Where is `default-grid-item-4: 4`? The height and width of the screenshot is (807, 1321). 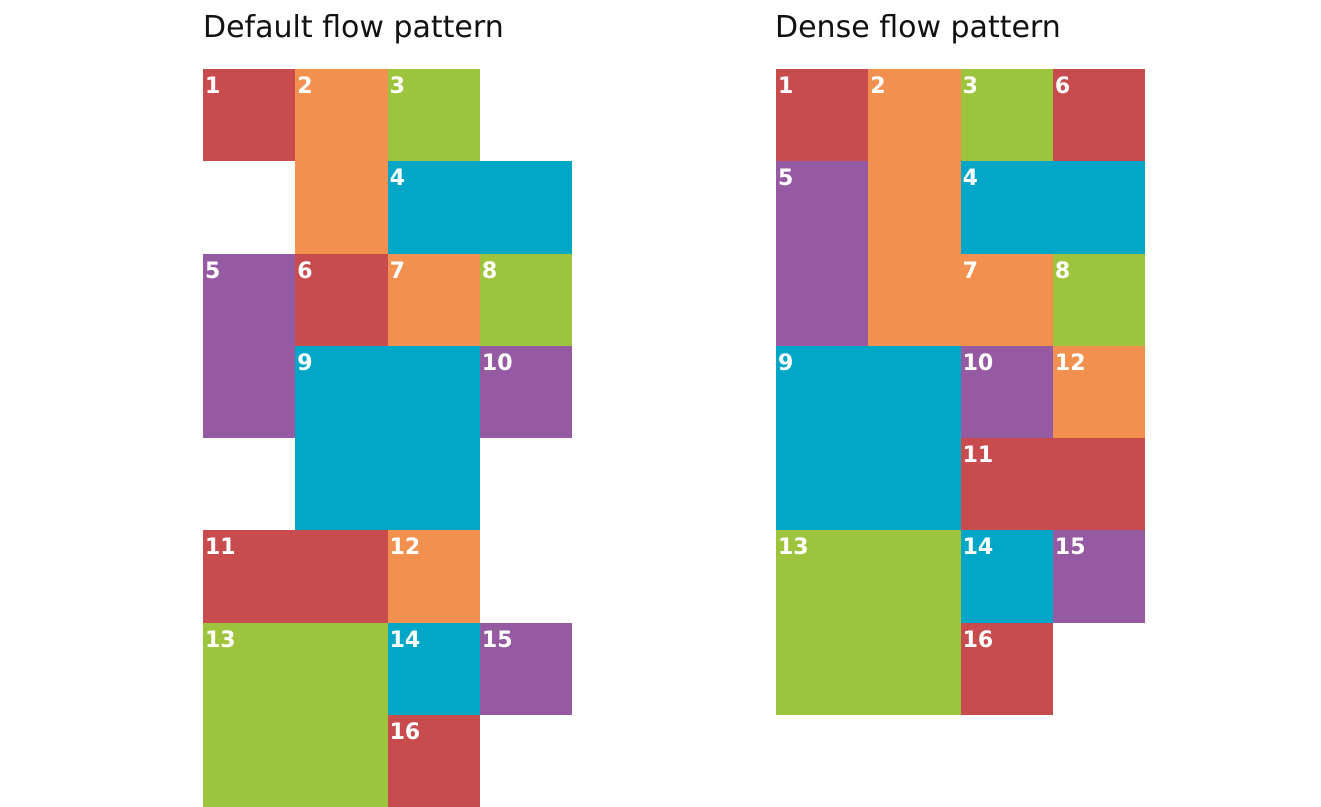
default-grid-item-4: 4 is located at coordinates (480, 207).